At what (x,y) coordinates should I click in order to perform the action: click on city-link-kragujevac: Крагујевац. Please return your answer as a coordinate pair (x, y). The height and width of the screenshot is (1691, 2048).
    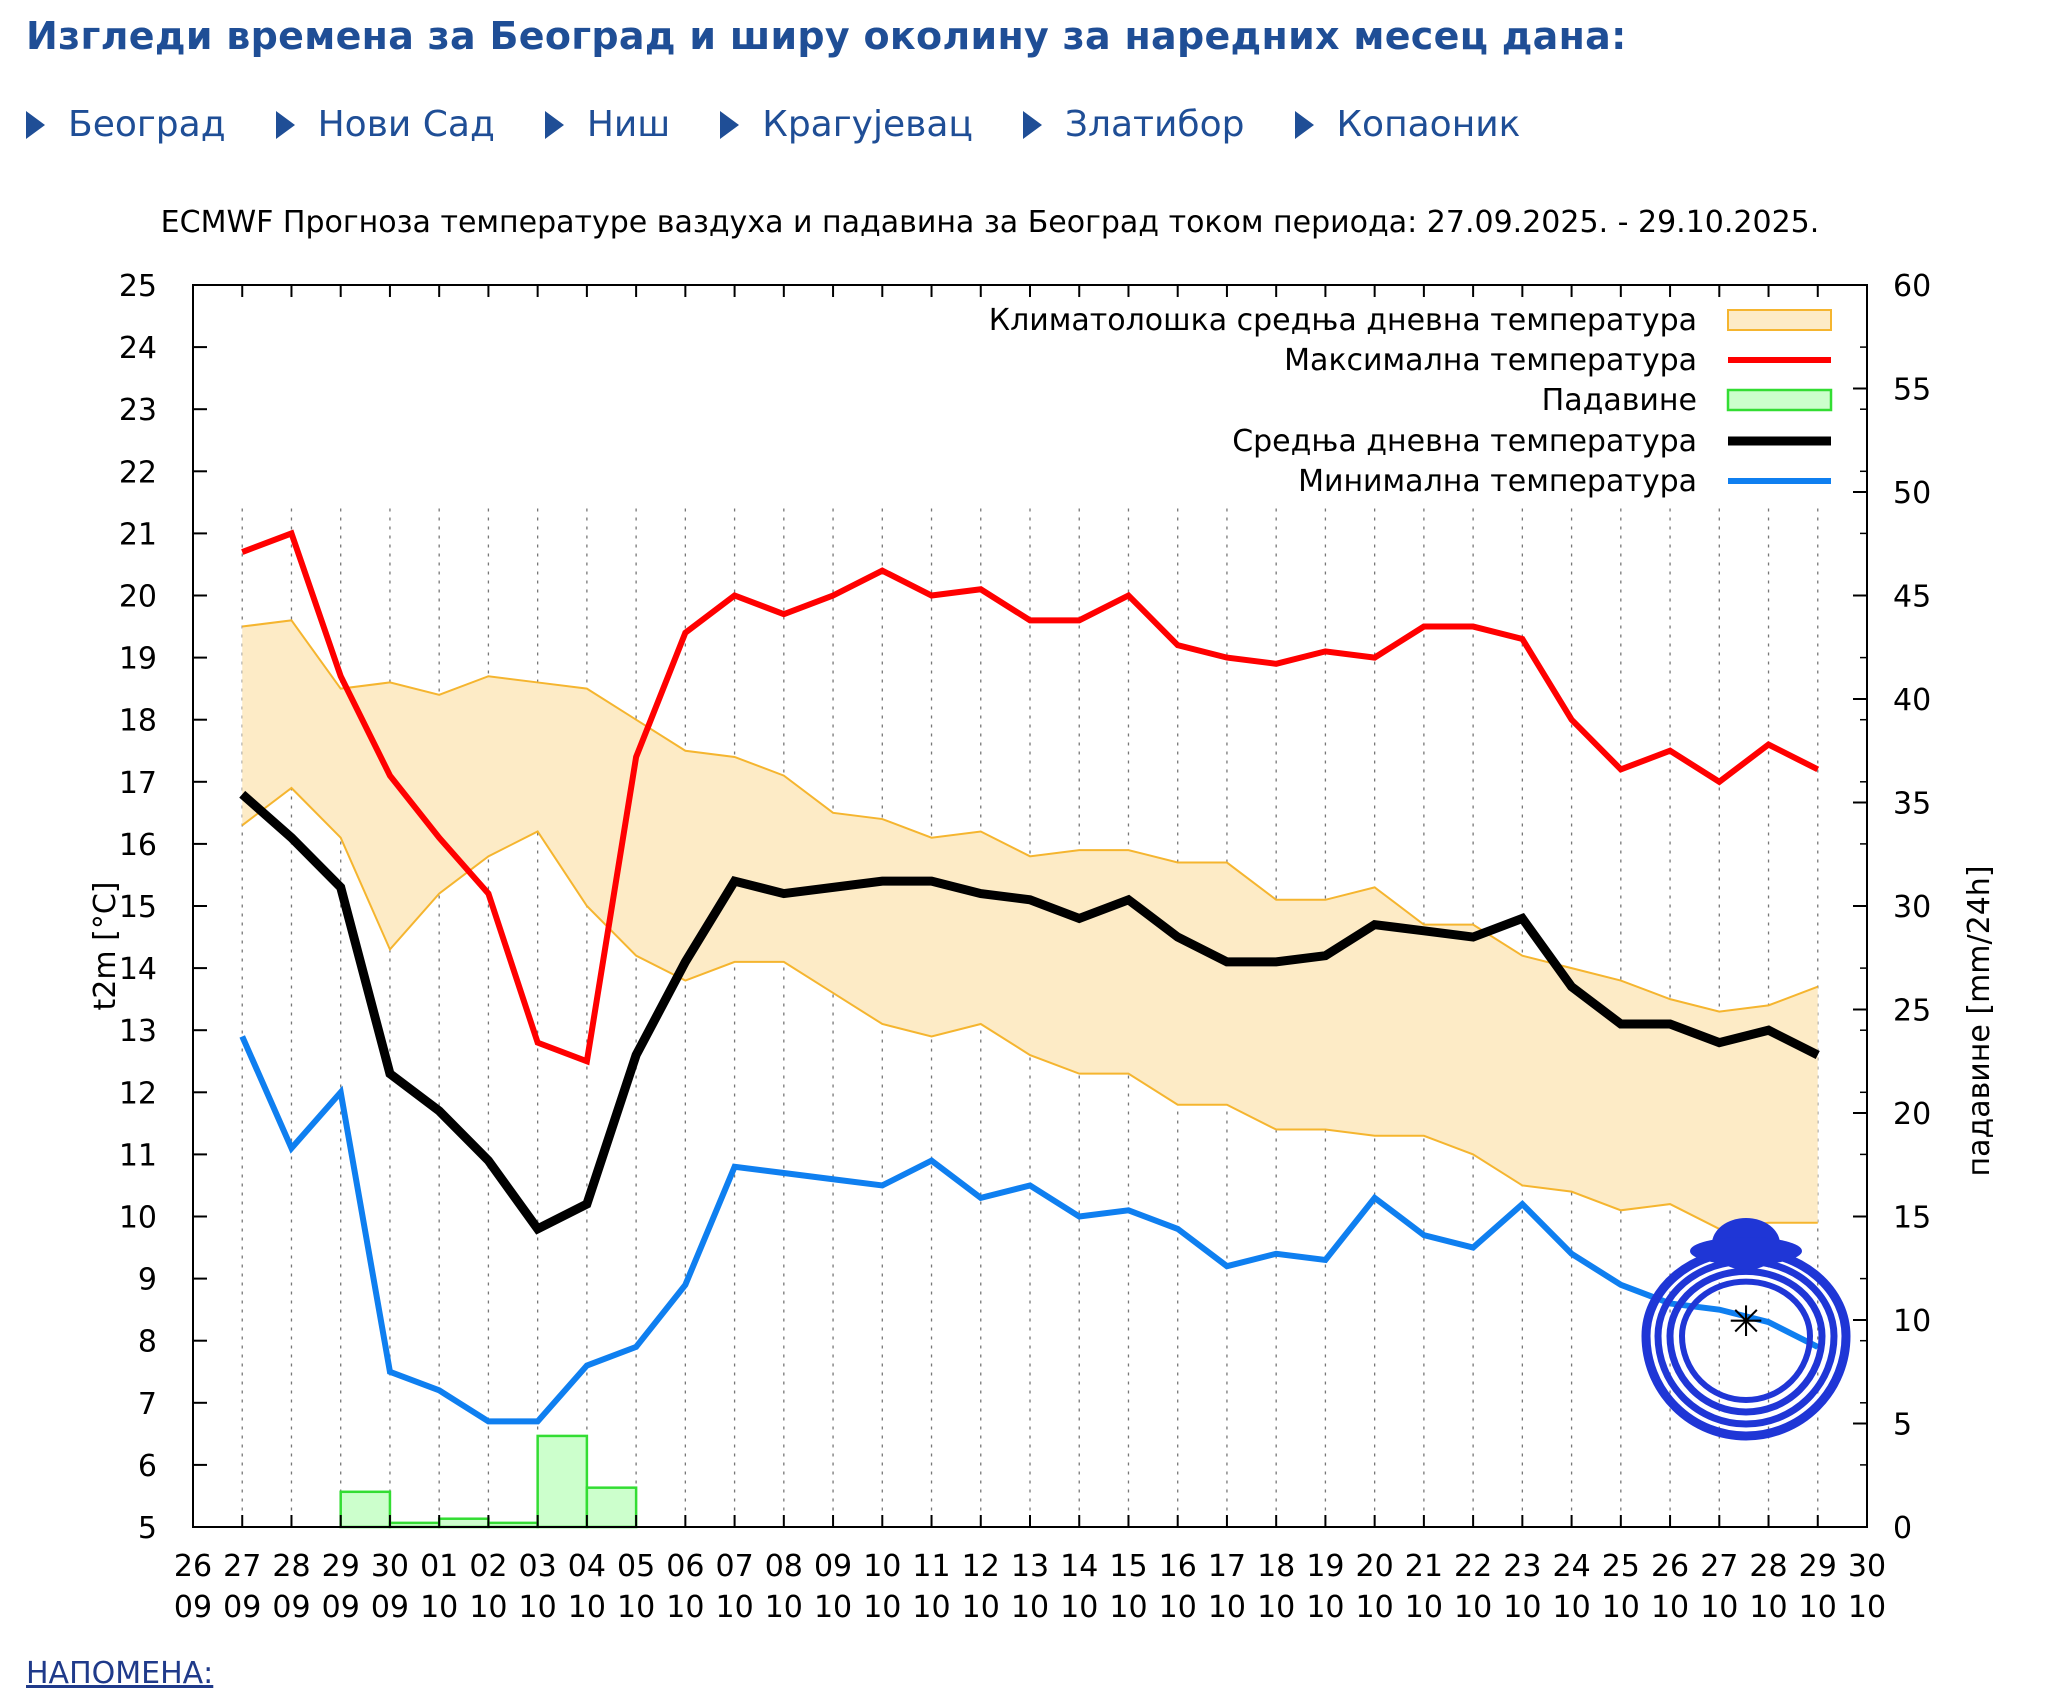
    Looking at the image, I should click on (846, 124).